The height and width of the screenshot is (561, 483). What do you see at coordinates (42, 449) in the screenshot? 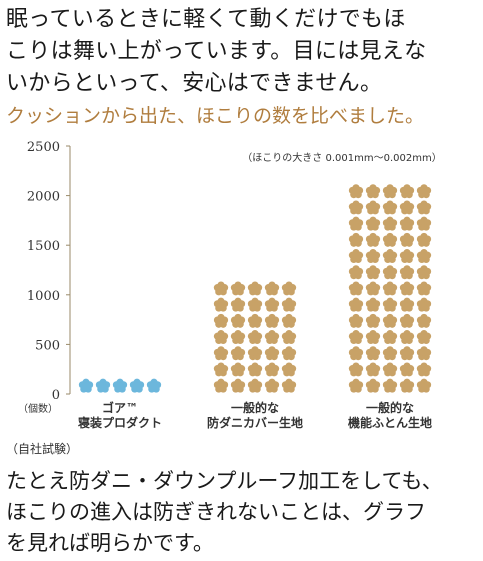
I see `in-house-test-note: （自社試験）` at bounding box center [42, 449].